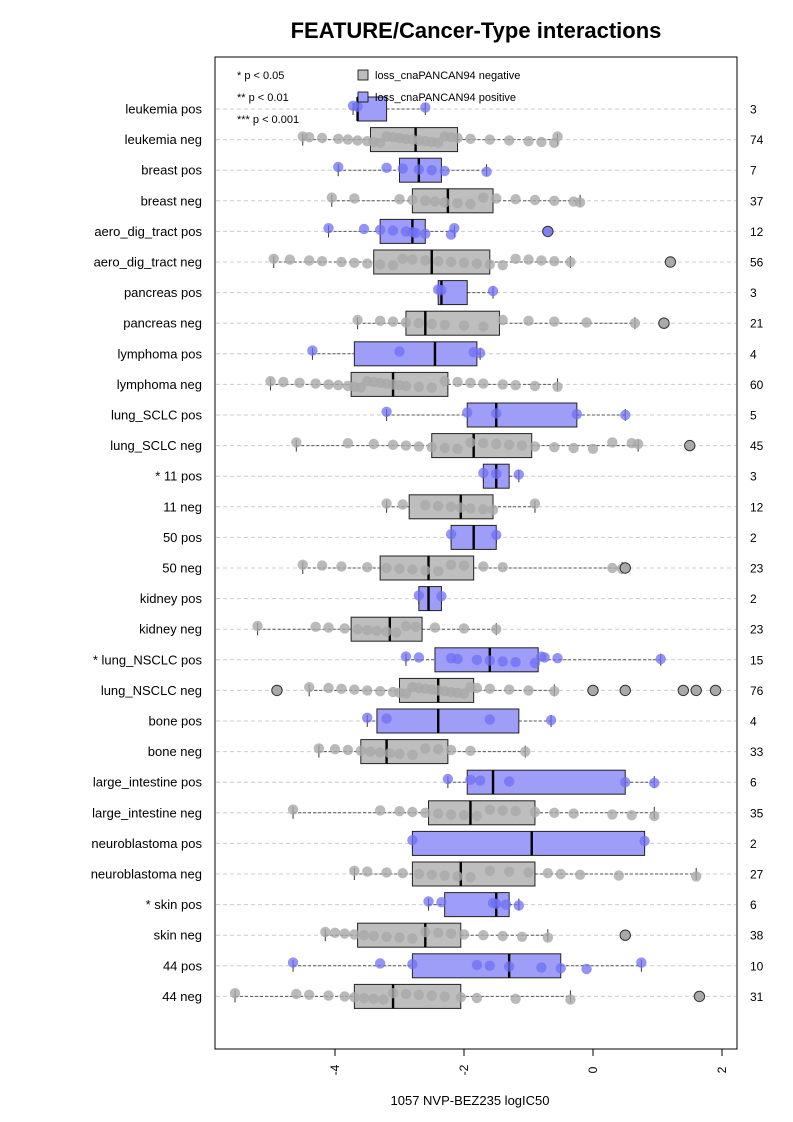 Image resolution: width=793 pixels, height=1122 pixels. I want to click on category-label: lung_SCLC neg, so click(156, 445).